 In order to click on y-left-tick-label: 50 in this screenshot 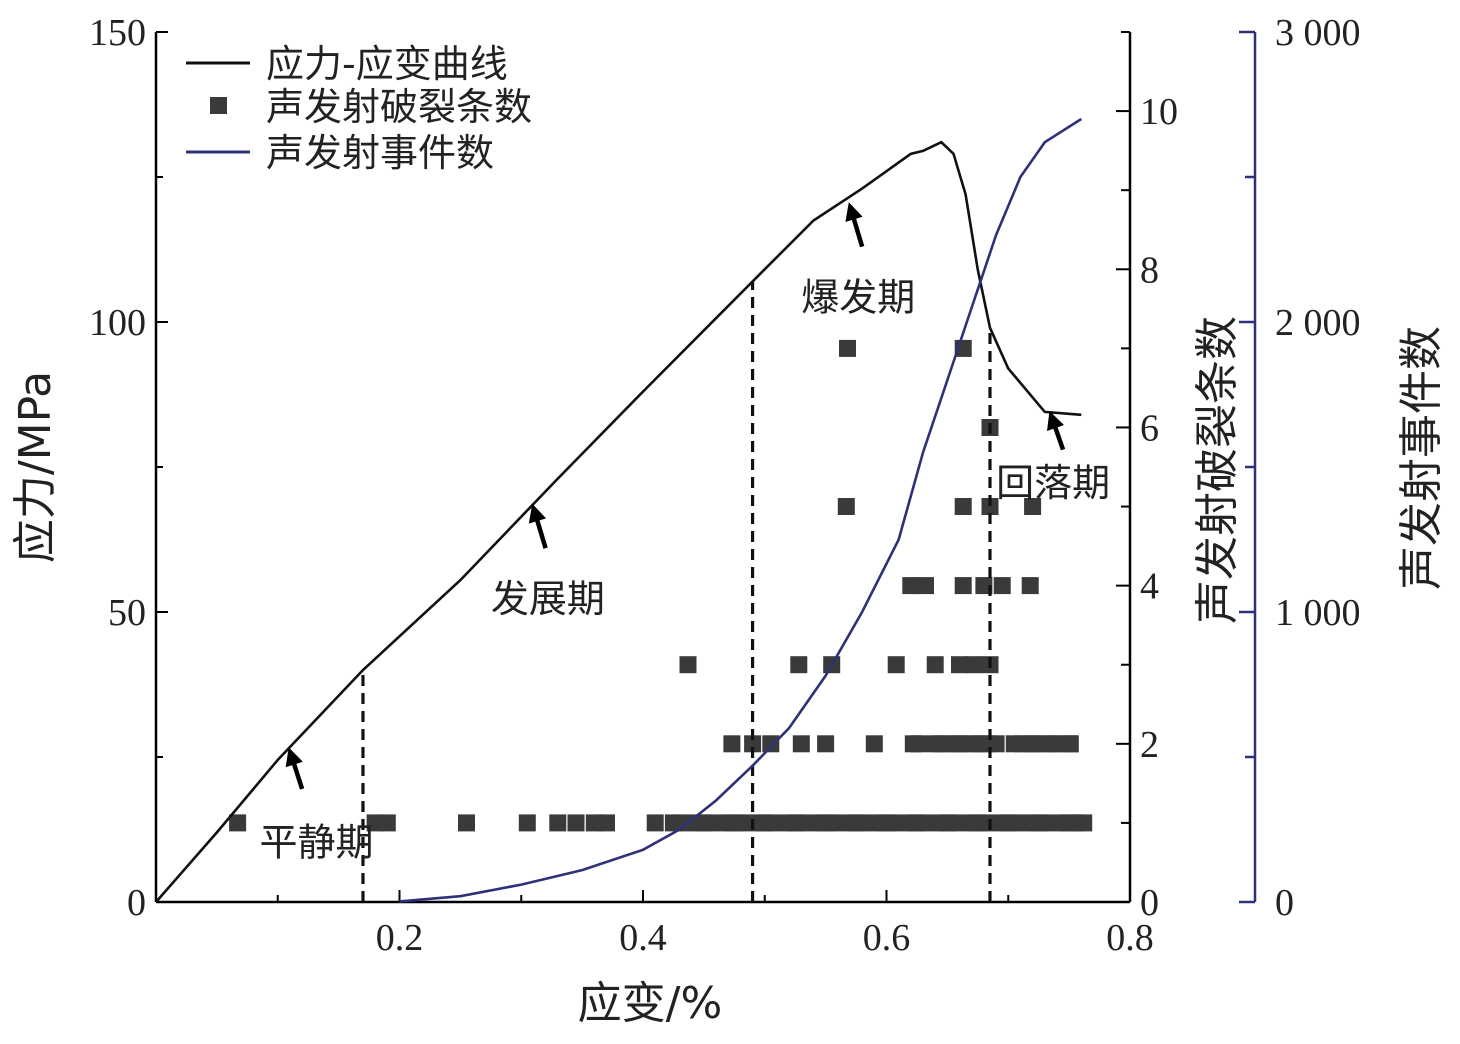, I will do `click(127, 613)`.